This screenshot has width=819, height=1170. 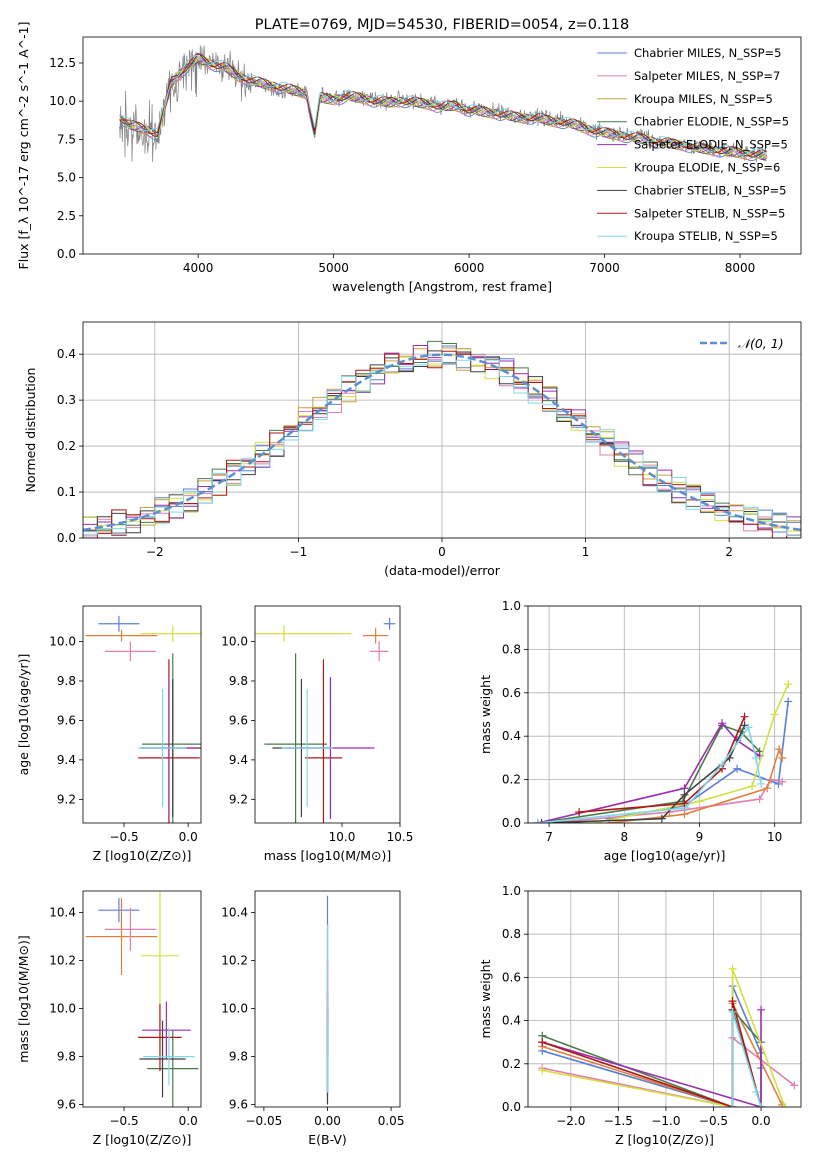 What do you see at coordinates (706, 236) in the screenshot?
I see `legend-label: Kroupa STELIB, N_SSP=5` at bounding box center [706, 236].